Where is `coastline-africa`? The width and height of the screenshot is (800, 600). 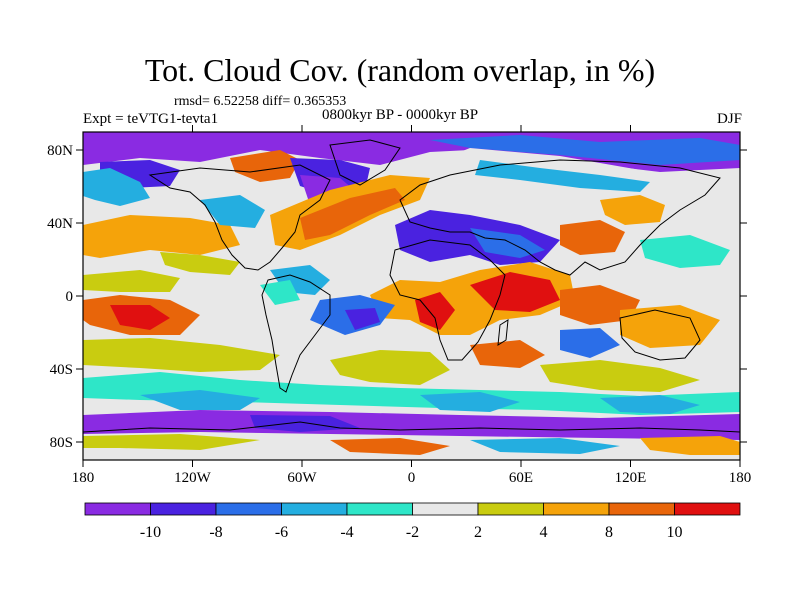 coastline-africa is located at coordinates (447, 300).